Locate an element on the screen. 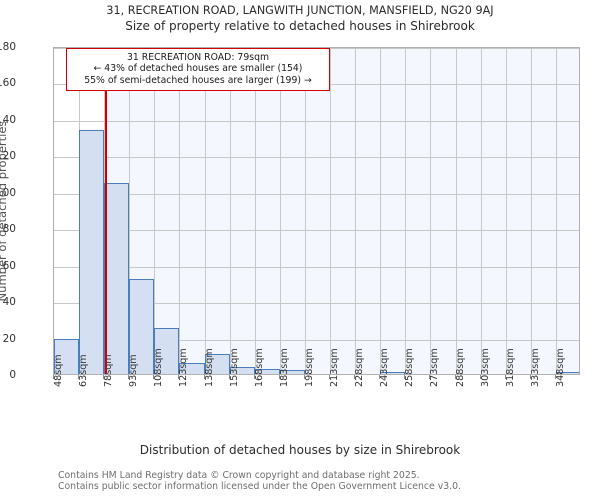 This screenshot has width=600, height=500. x-axis-tick-label: 123sqm is located at coordinates (183, 367).